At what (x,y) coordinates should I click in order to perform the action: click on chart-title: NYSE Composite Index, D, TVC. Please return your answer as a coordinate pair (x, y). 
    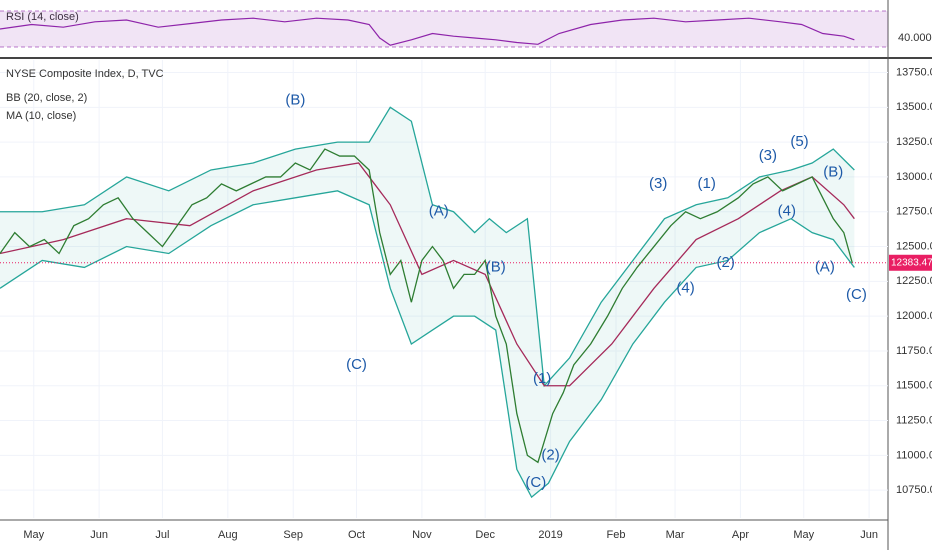
    Looking at the image, I should click on (85, 74).